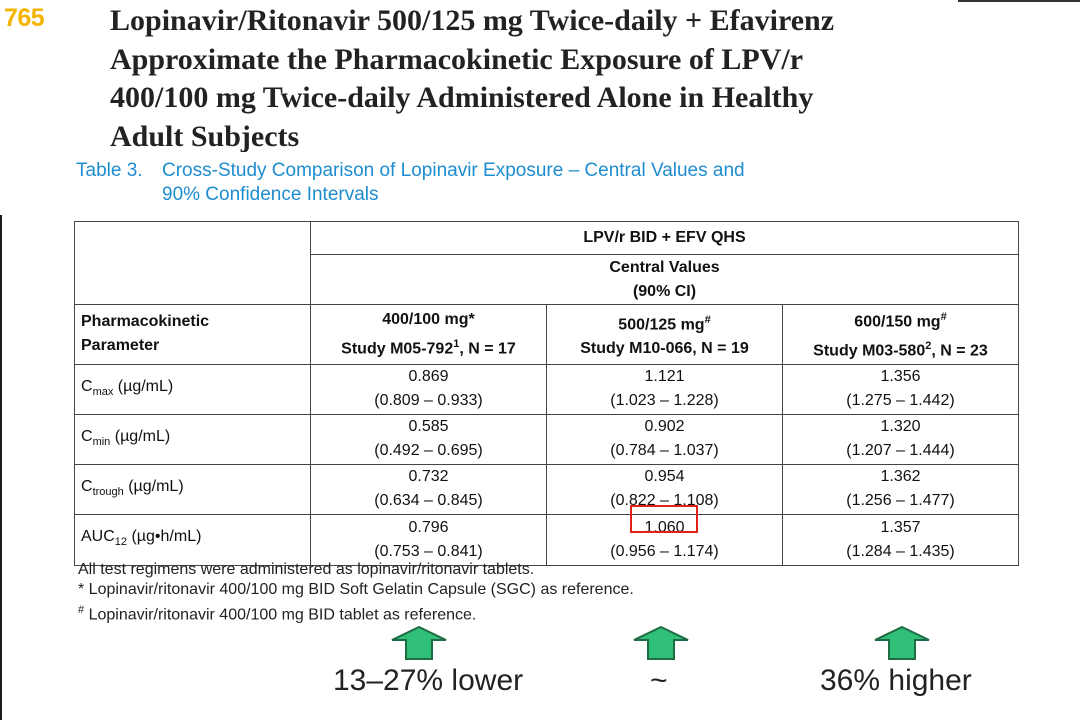  I want to click on confidence-interval: (1.023 – 1.228), so click(664, 401).